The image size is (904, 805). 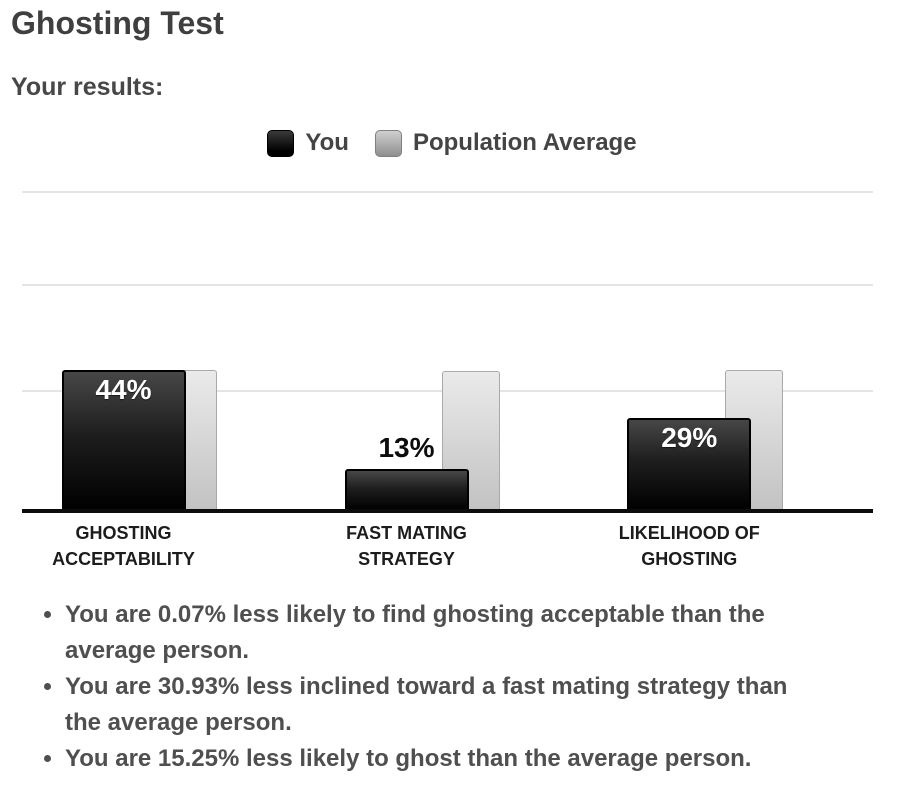 What do you see at coordinates (327, 142) in the screenshot?
I see `you-legend-label: You` at bounding box center [327, 142].